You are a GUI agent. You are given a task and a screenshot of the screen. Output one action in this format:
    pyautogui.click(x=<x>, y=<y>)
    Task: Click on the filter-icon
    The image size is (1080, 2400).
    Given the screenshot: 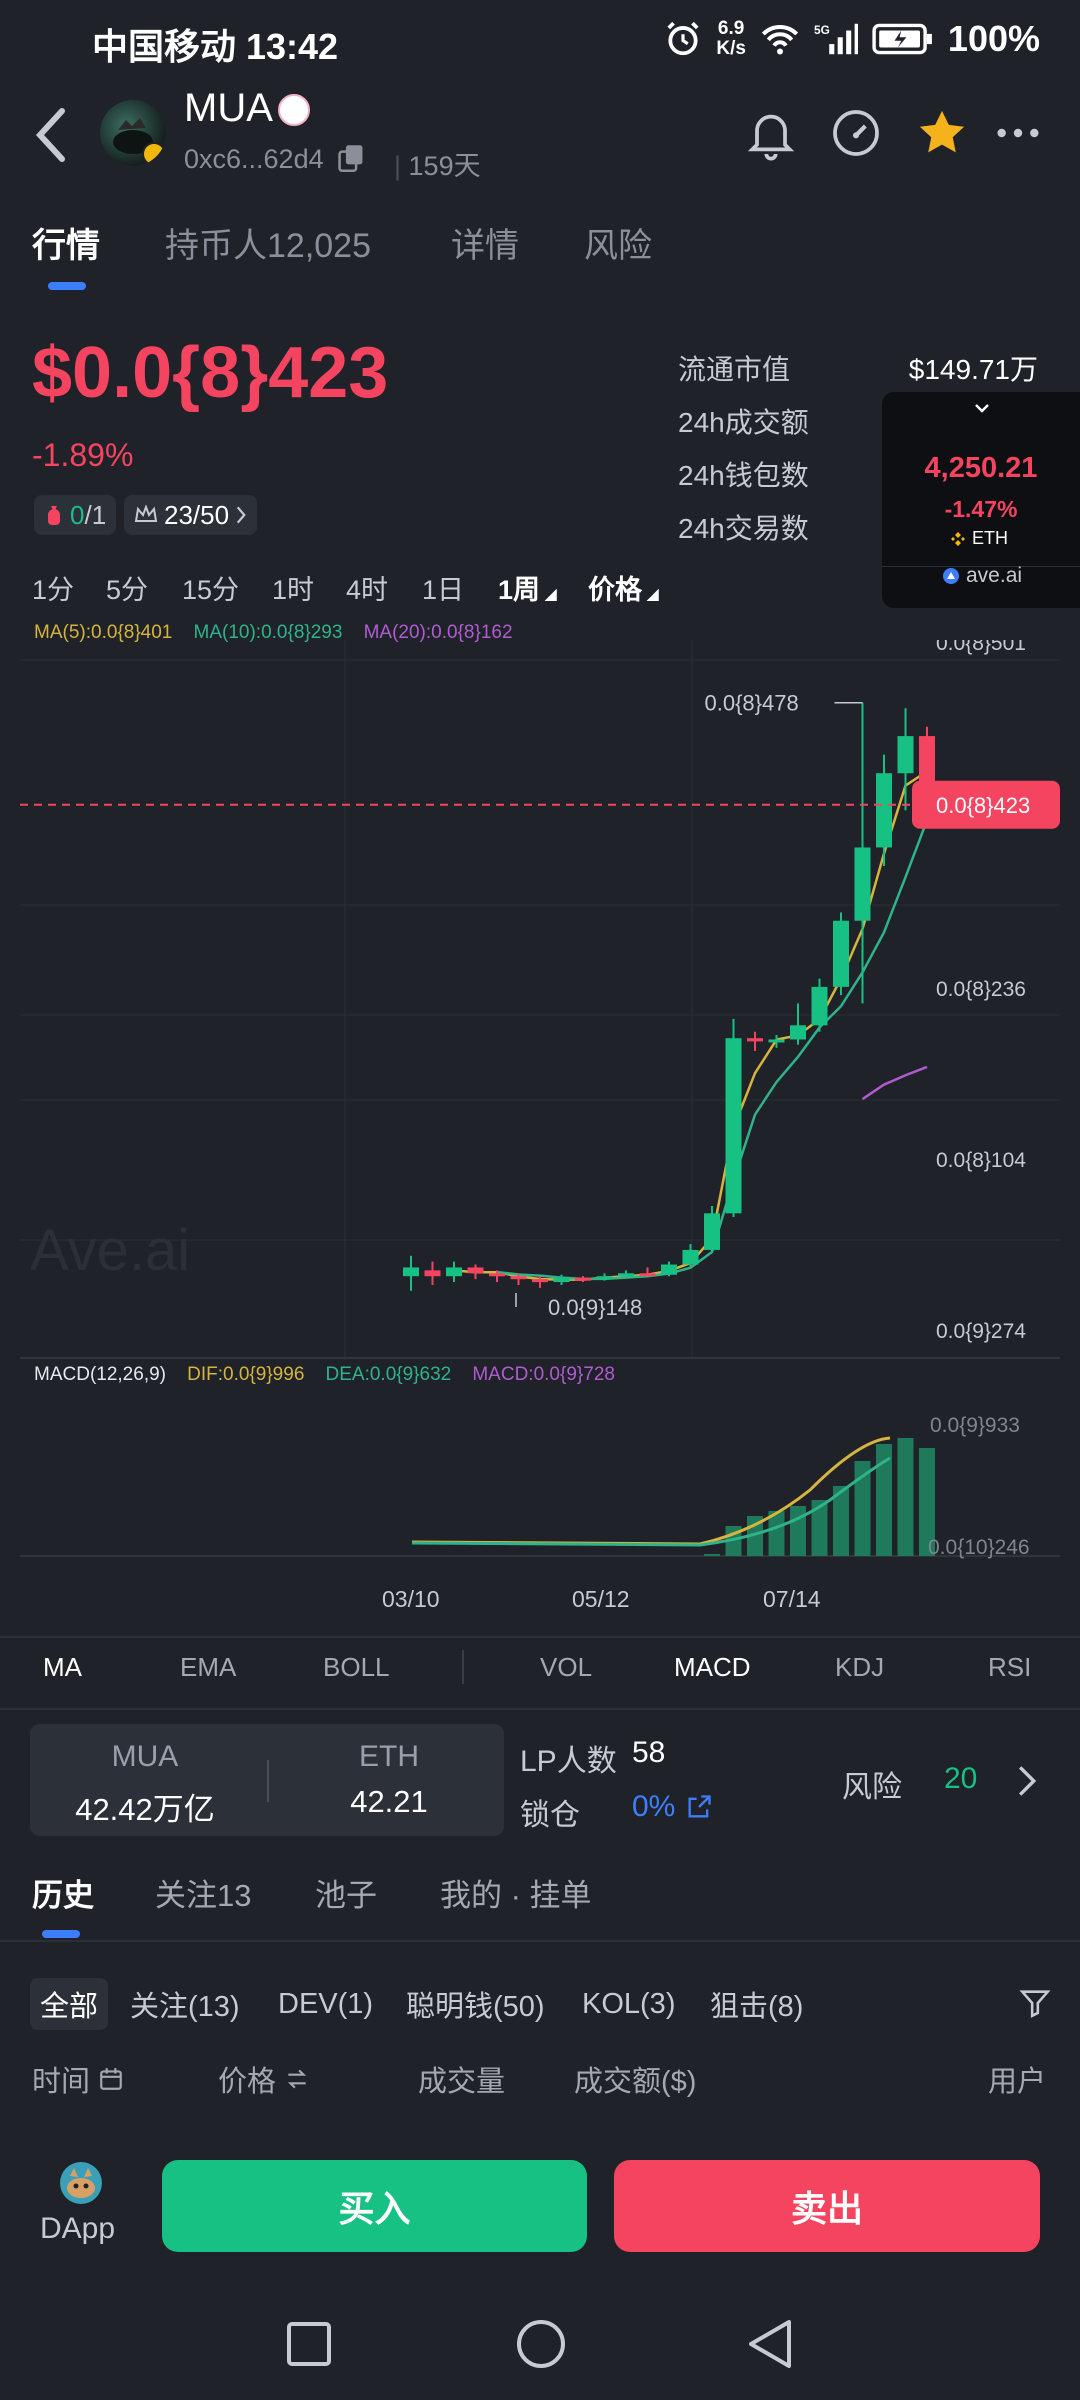 What is the action you would take?
    pyautogui.click(x=1035, y=2003)
    